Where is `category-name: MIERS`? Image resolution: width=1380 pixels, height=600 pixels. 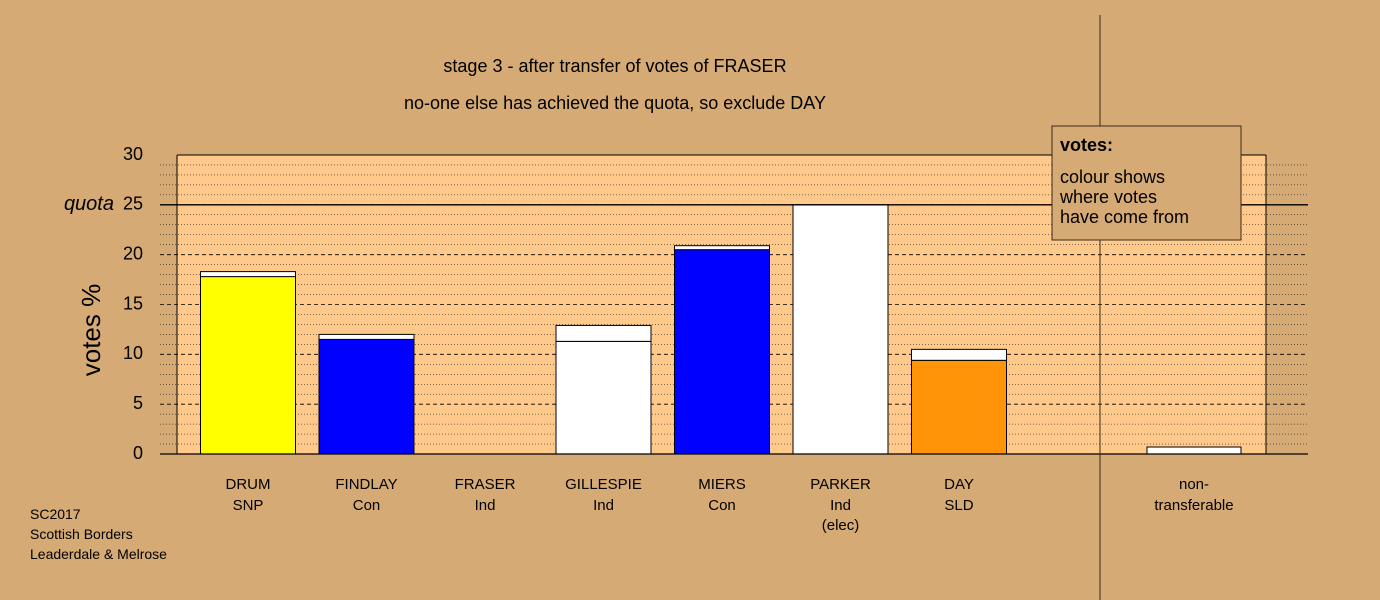 category-name: MIERS is located at coordinates (722, 484).